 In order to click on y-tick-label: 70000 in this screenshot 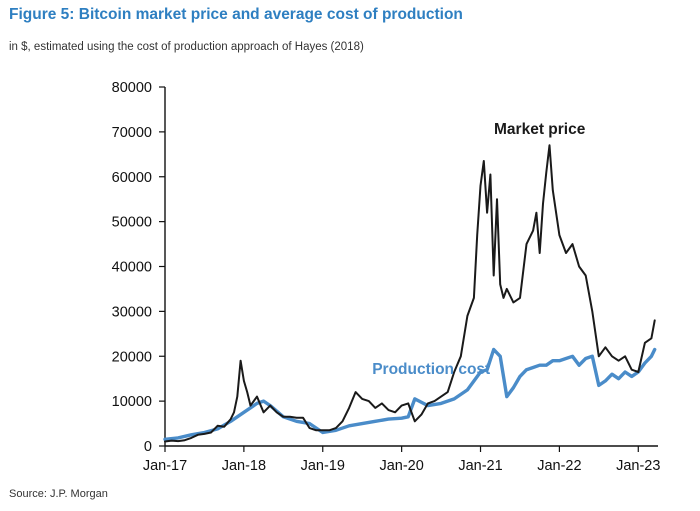, I will do `click(132, 133)`.